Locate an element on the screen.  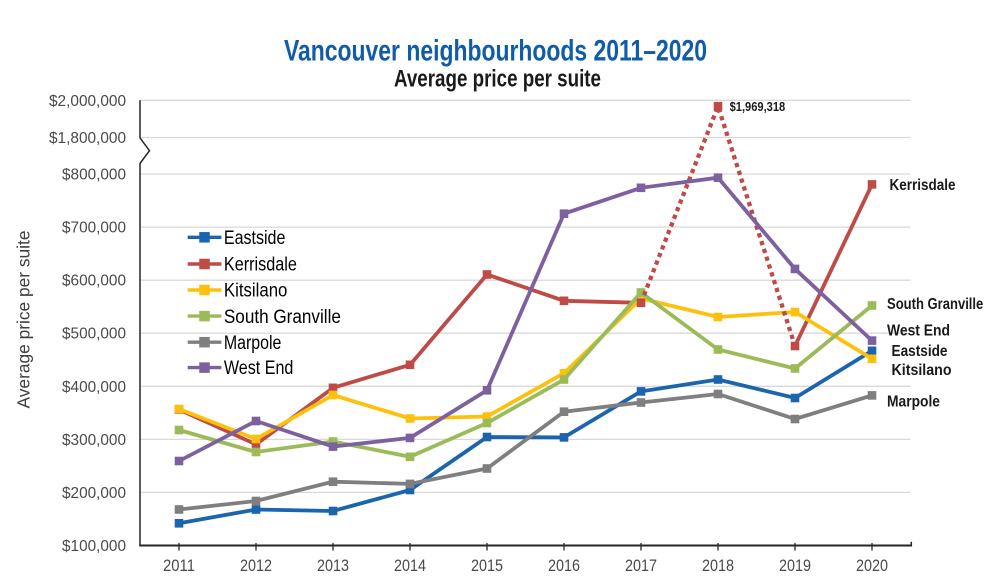
svg-text: 2014 is located at coordinates (410, 566).